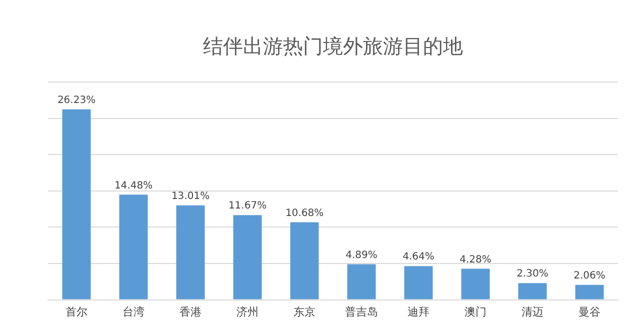  Describe the element at coordinates (247, 206) in the screenshot. I see `data-label: 11.67%` at that location.